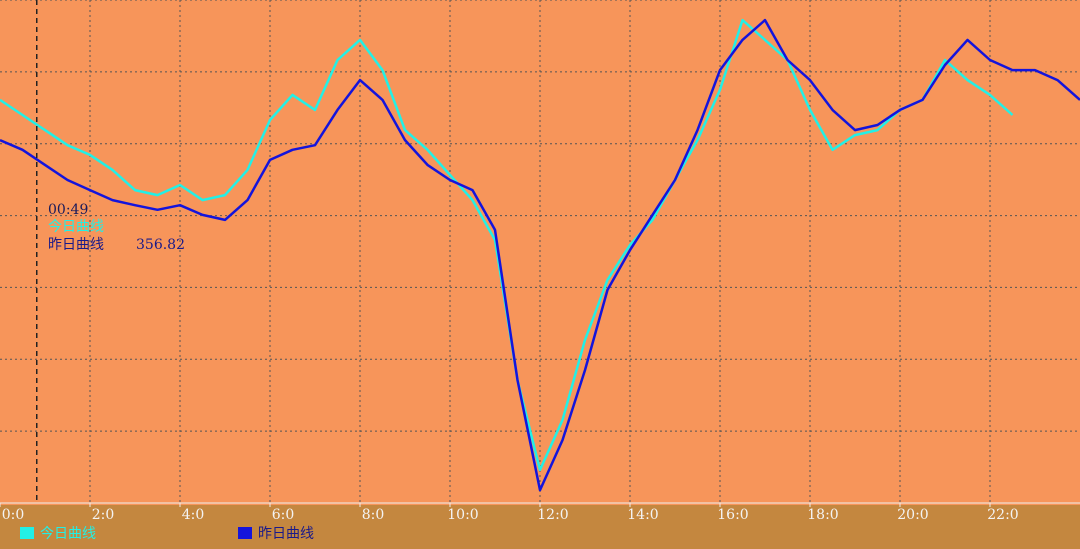 This screenshot has height=549, width=1080. Describe the element at coordinates (286, 534) in the screenshot. I see `legend-label: 昨日曲线` at that location.